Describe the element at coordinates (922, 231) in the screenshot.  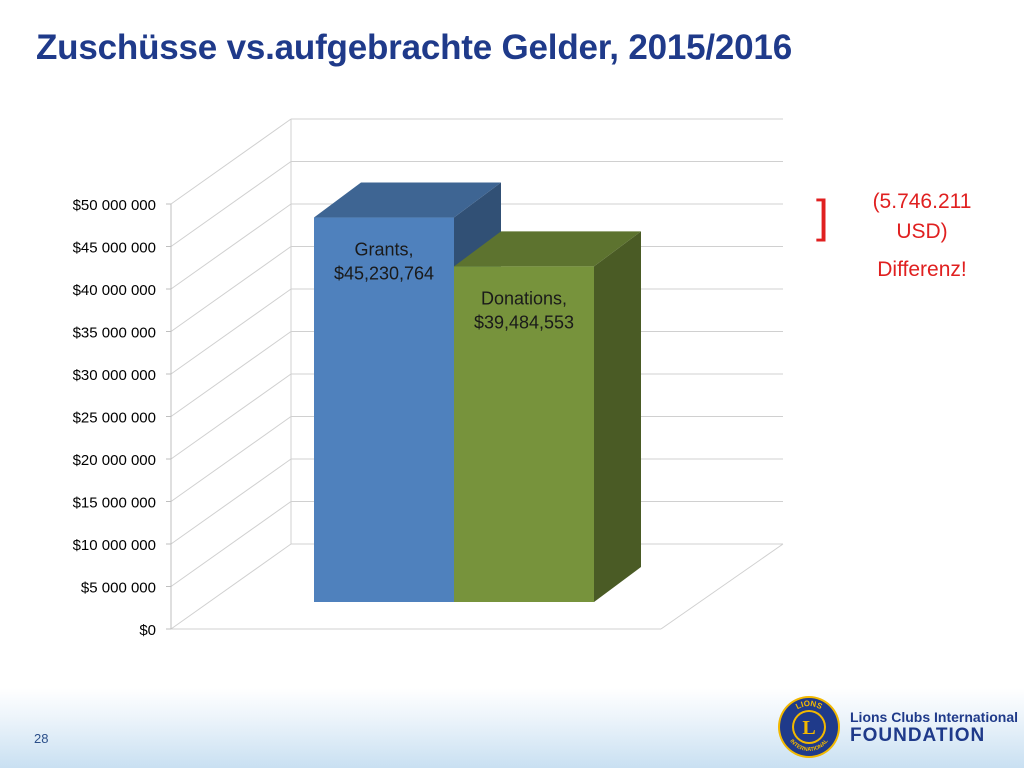
I see `difference-amount-line2: USD)` at that location.